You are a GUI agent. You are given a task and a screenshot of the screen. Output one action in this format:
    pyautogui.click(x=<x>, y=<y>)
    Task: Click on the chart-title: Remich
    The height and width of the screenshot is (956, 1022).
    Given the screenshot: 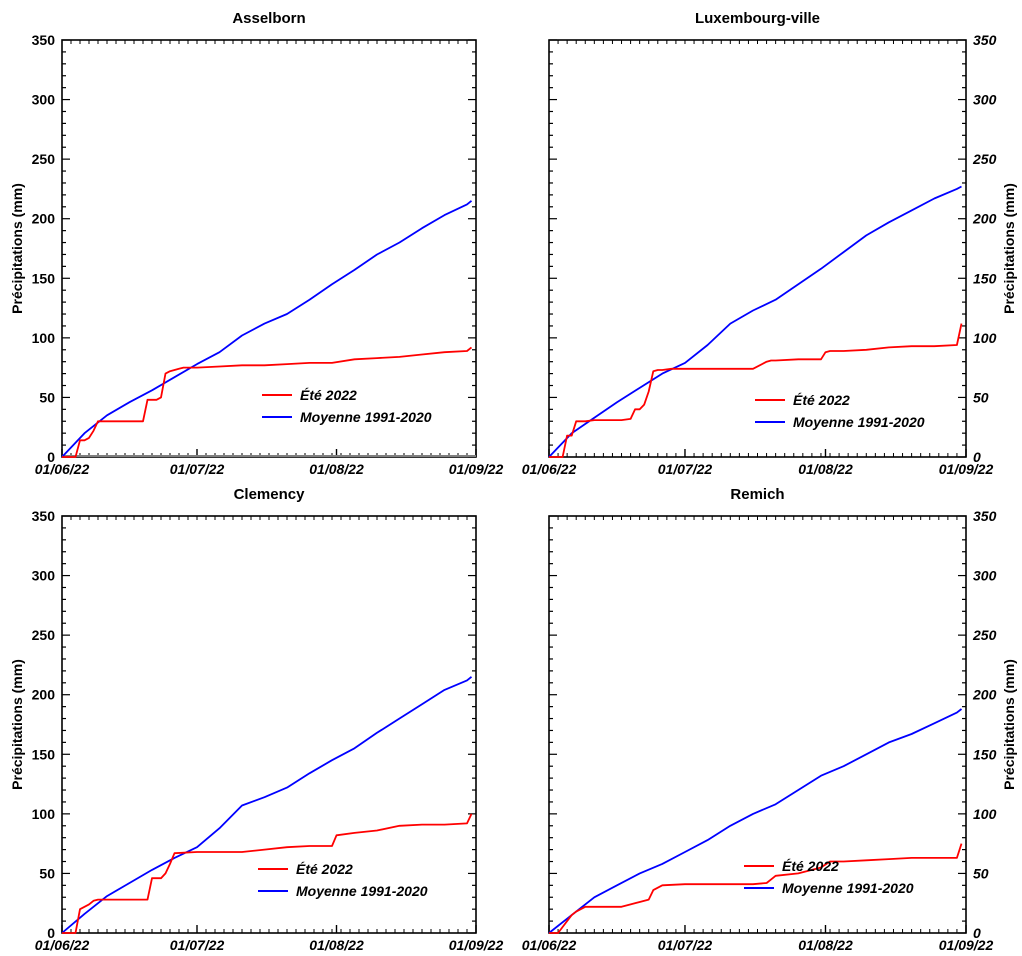 What is the action you would take?
    pyautogui.click(x=757, y=494)
    